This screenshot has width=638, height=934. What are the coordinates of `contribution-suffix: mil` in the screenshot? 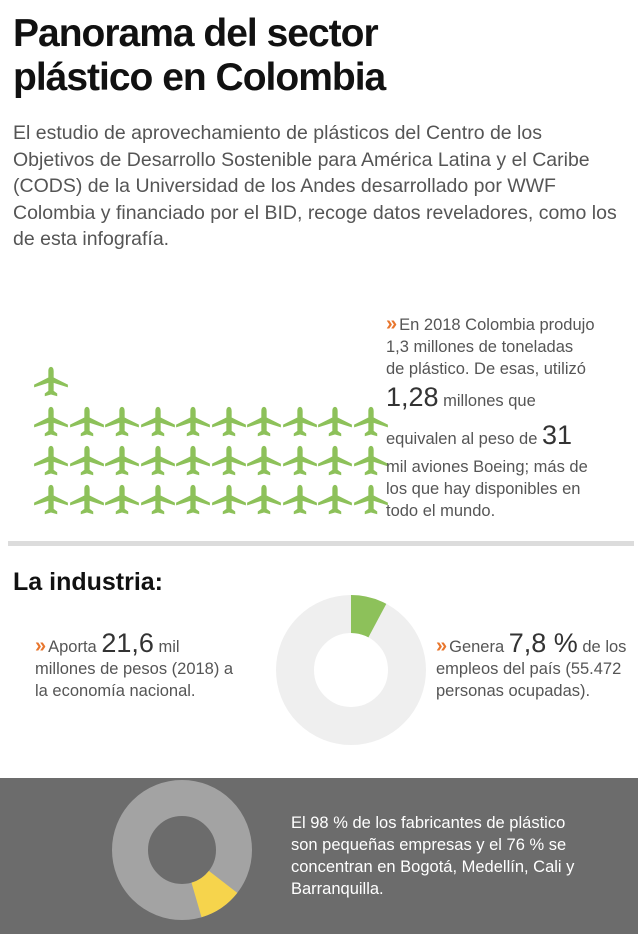 It's located at (166, 647).